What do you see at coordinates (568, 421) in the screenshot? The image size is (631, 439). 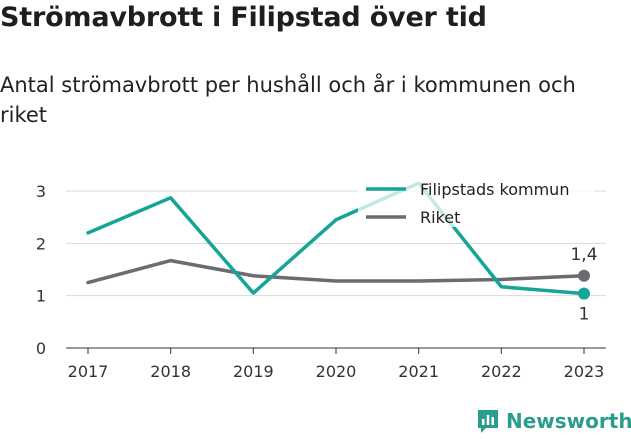 I see `brand-name: Newsworthy` at bounding box center [568, 421].